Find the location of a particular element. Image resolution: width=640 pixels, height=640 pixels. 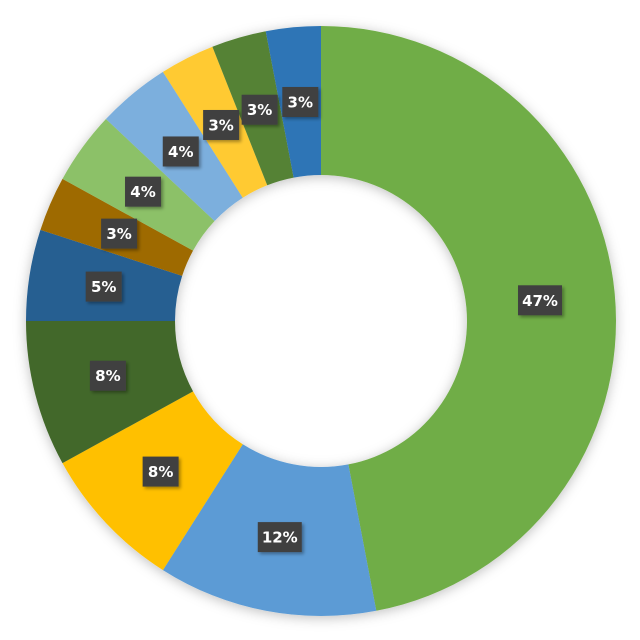

data-label-text: 12% is located at coordinates (280, 538).